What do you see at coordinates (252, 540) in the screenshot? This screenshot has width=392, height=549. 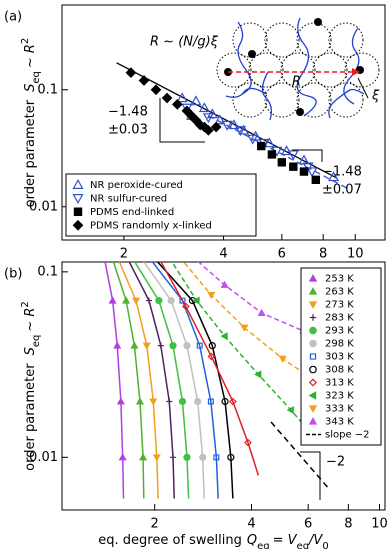 I see `label-symbol: Q` at bounding box center [252, 540].